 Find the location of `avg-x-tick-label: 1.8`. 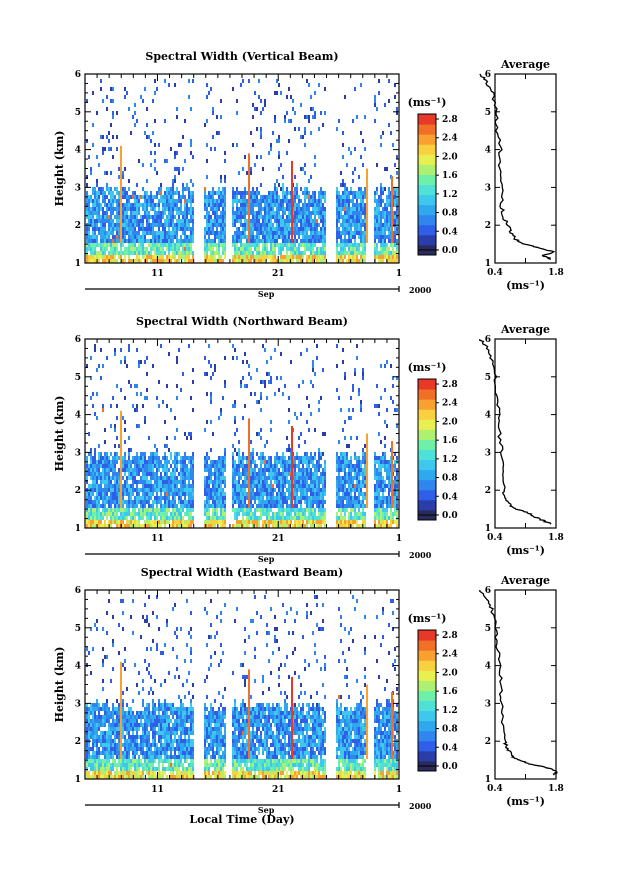

avg-x-tick-label: 1.8 is located at coordinates (556, 273).